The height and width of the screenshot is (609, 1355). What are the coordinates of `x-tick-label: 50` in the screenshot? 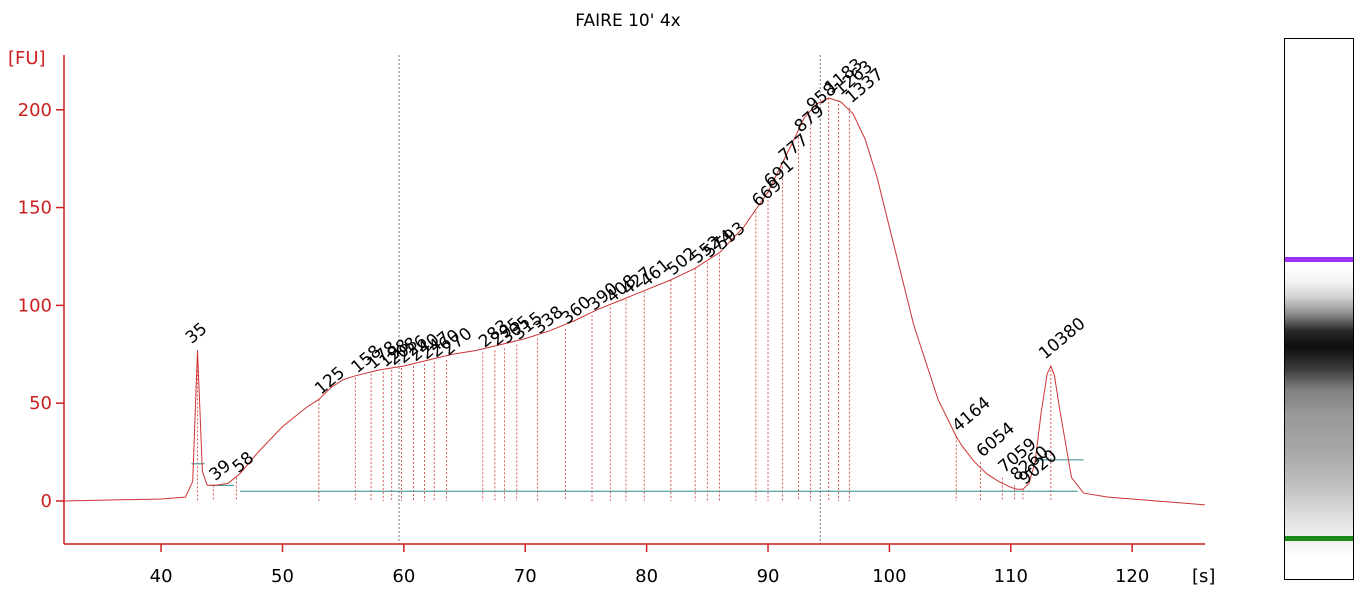 It's located at (282, 576).